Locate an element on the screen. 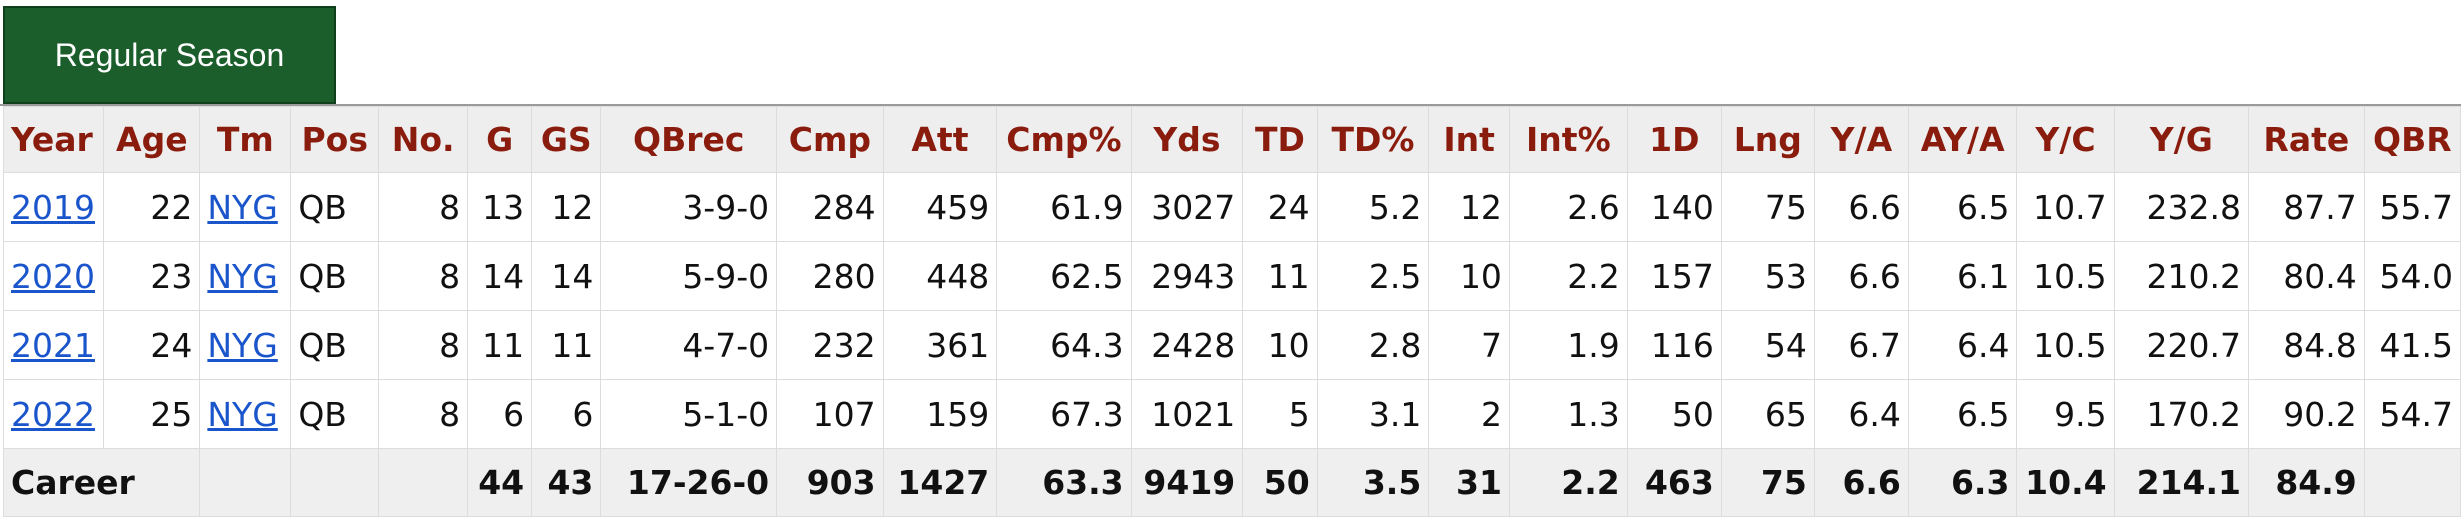 Image resolution: width=2461 pixels, height=517 pixels. year-link: 2020 is located at coordinates (53, 276).